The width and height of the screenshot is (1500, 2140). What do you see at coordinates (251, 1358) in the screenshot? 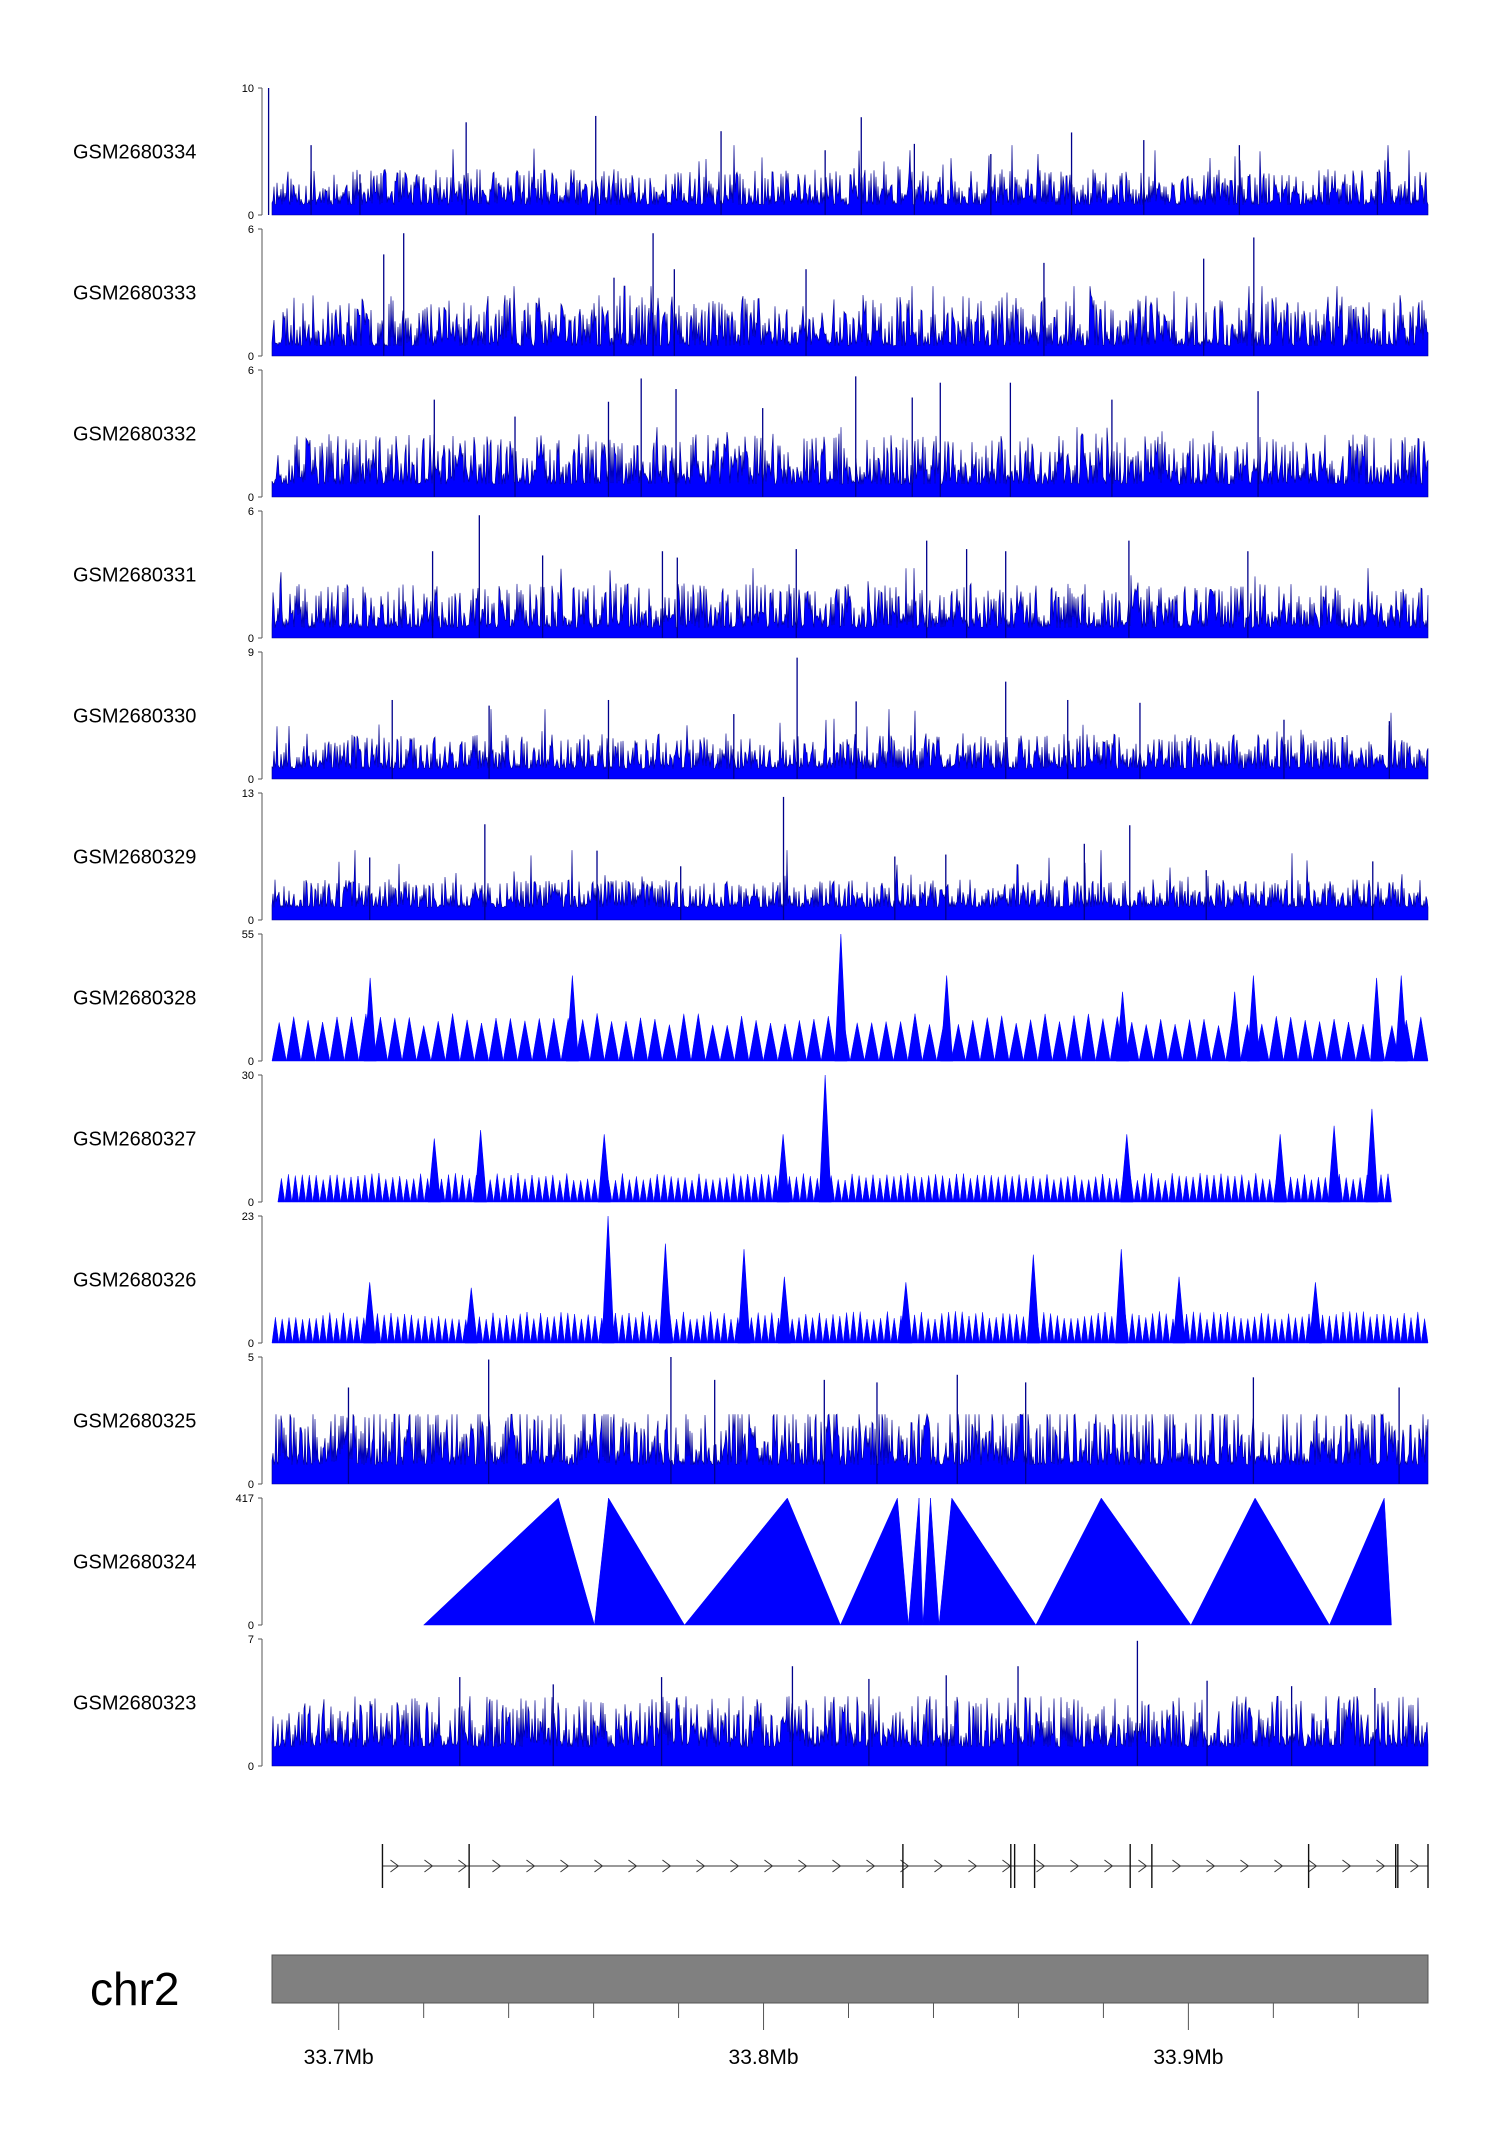
I see `y-tick-label-max: 5` at bounding box center [251, 1358].